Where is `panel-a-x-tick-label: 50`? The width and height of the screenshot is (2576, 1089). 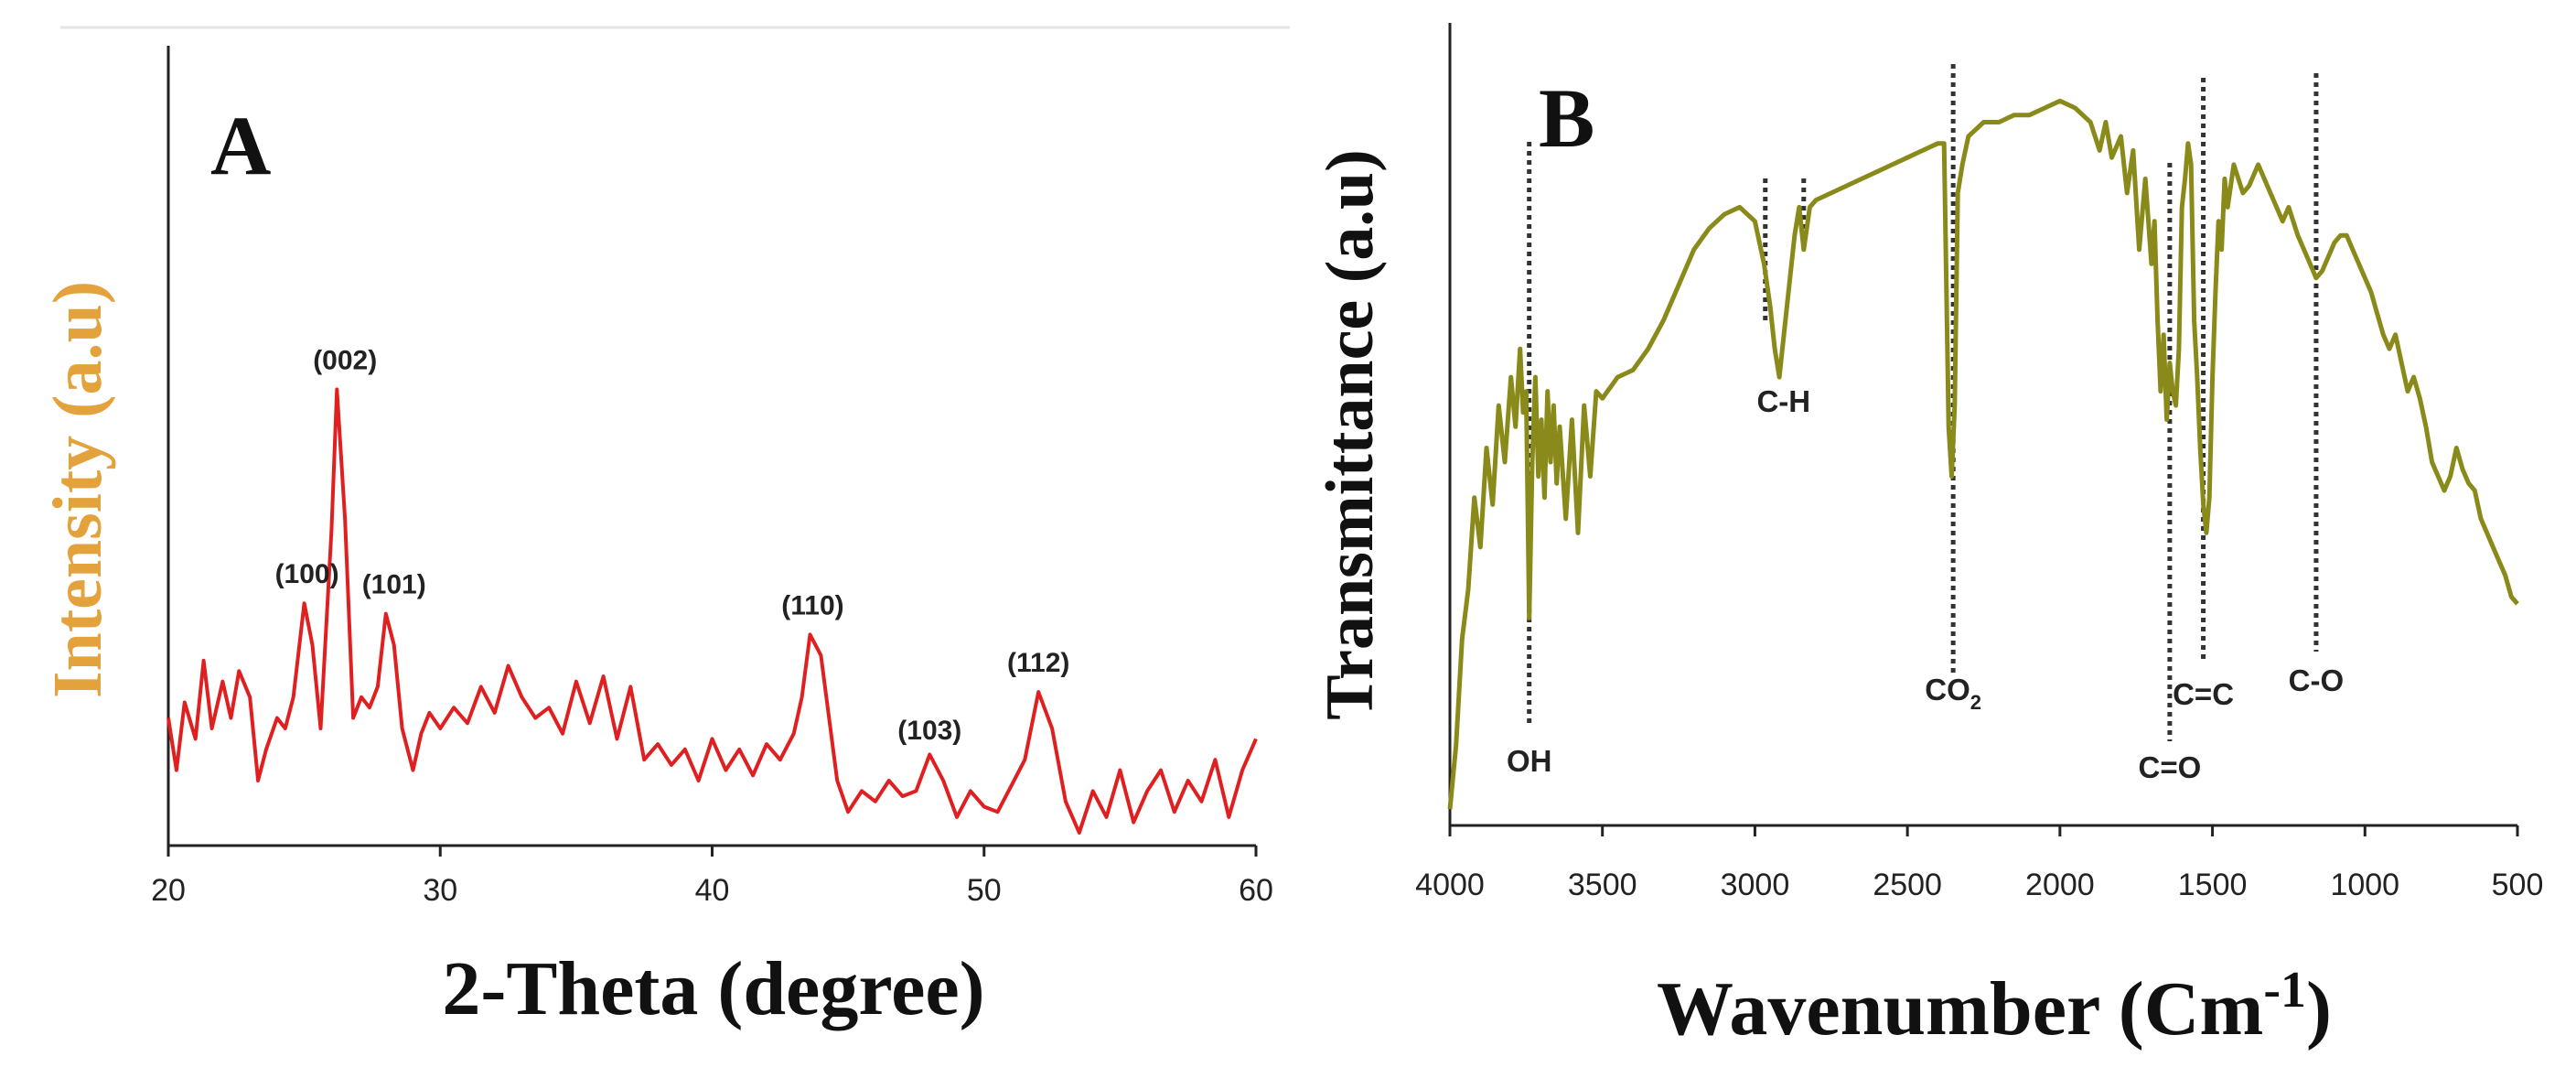
panel-a-x-tick-label: 50 is located at coordinates (985, 890).